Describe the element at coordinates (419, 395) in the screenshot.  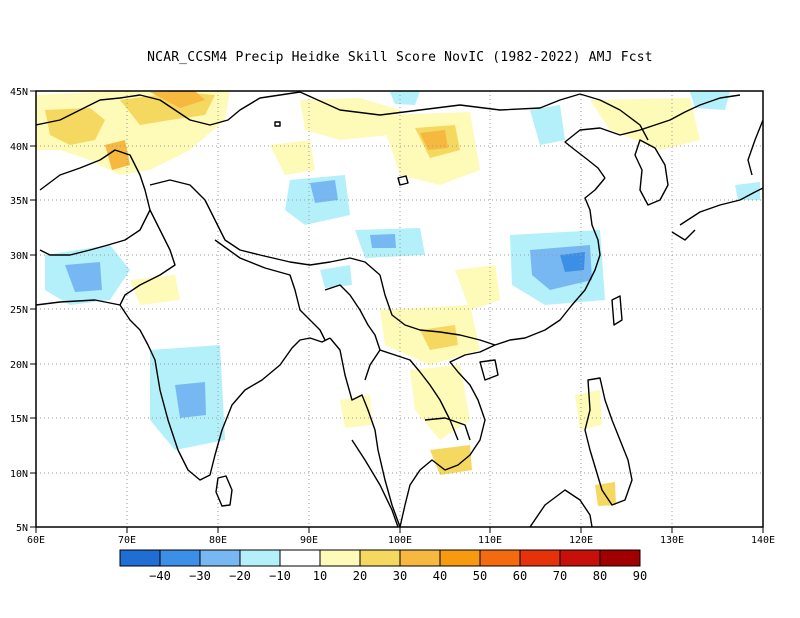
I see `border-thailand-laos` at that location.